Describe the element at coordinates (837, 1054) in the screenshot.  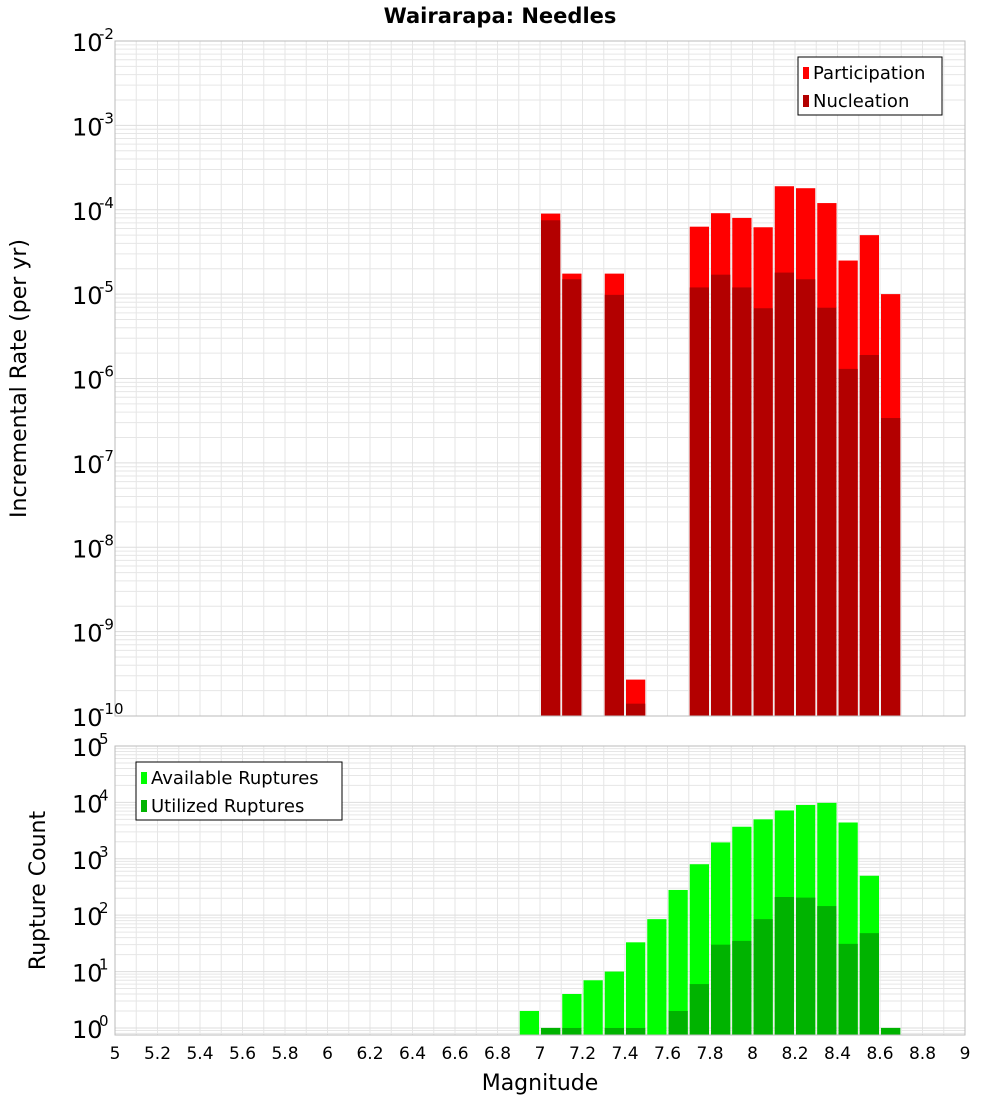
I see `x-tick-label: 8.4` at that location.